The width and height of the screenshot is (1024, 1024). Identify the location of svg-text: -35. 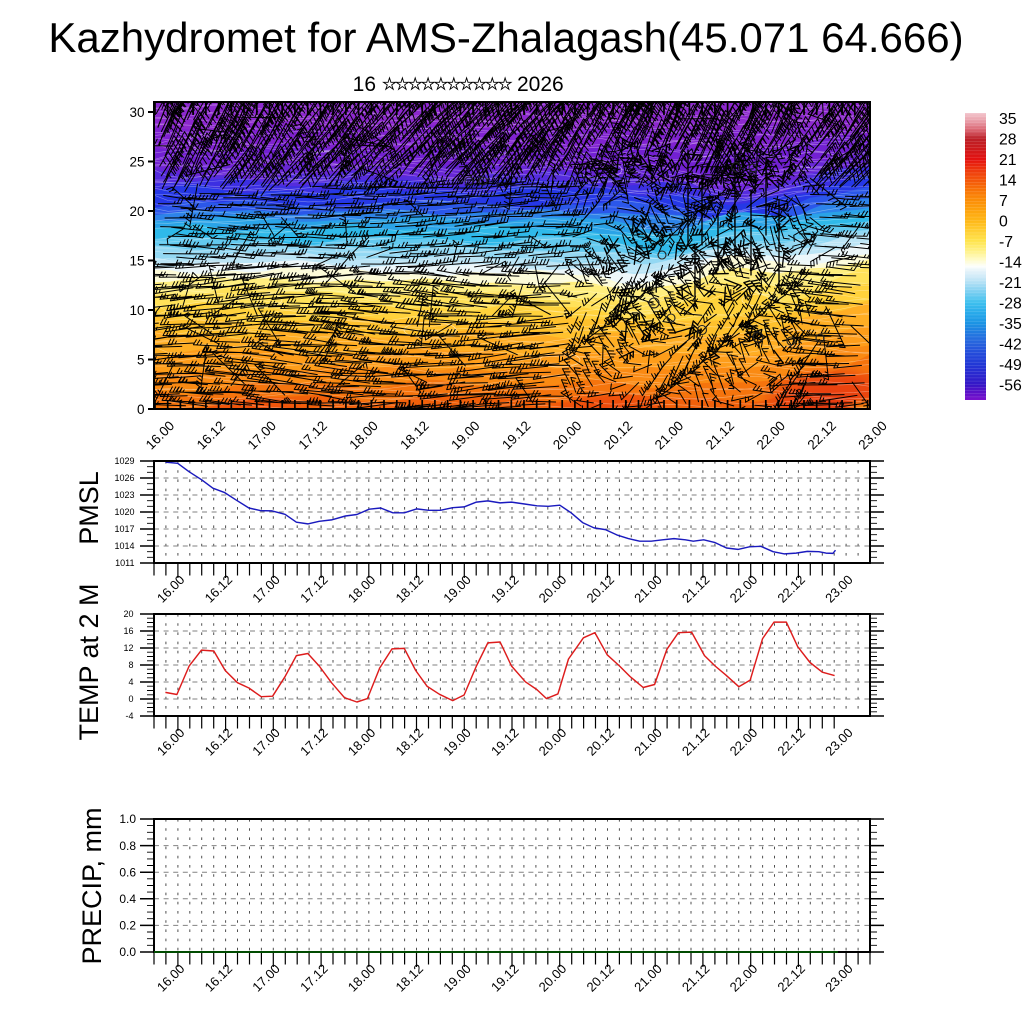
(1010, 324).